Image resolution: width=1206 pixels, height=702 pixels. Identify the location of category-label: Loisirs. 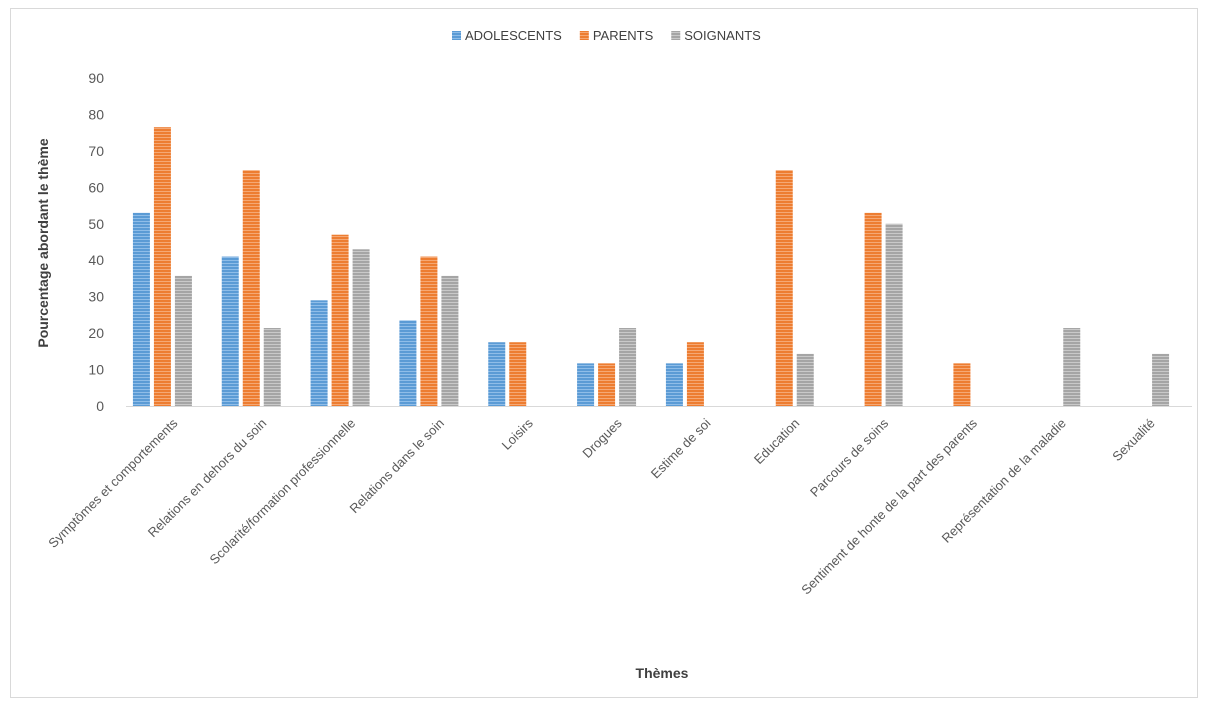
(518, 434).